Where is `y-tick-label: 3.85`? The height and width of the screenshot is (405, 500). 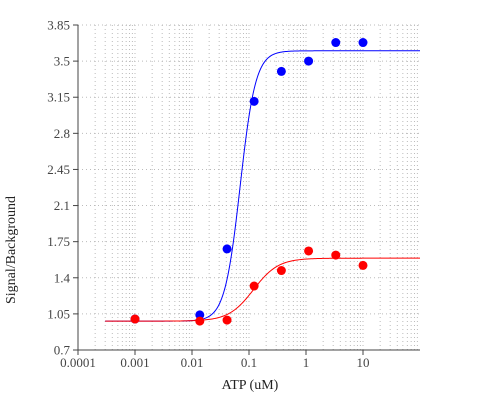
y-tick-label: 3.85 is located at coordinates (58, 25).